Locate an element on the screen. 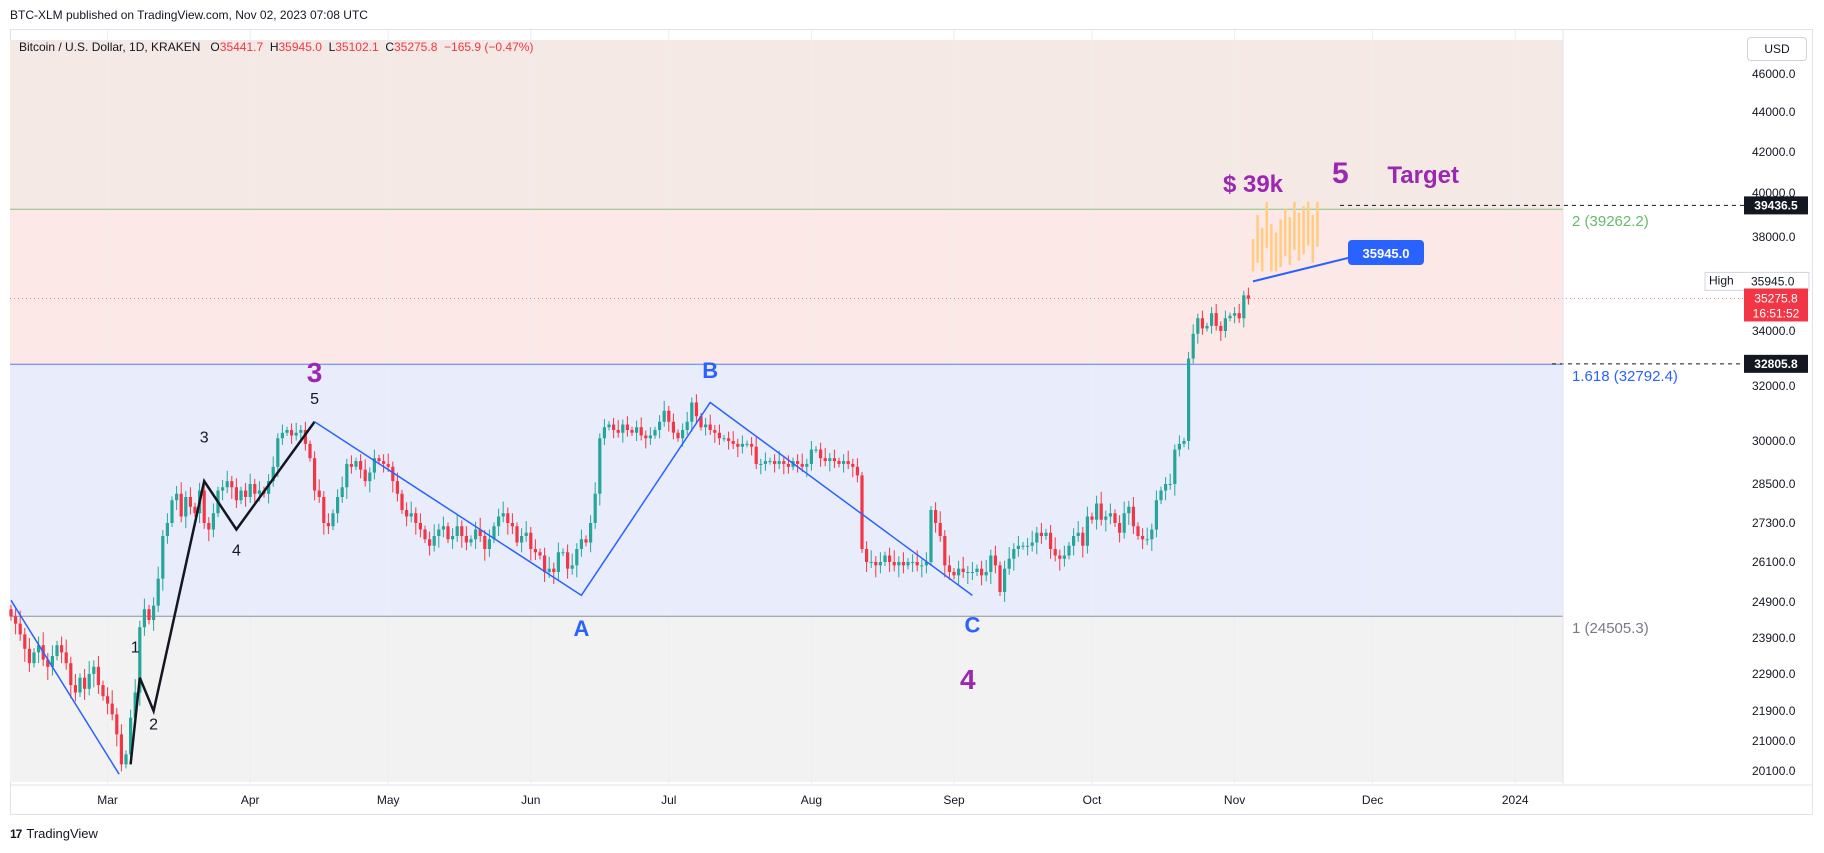 This screenshot has width=1824, height=853. wave-label: 1 is located at coordinates (135, 647).